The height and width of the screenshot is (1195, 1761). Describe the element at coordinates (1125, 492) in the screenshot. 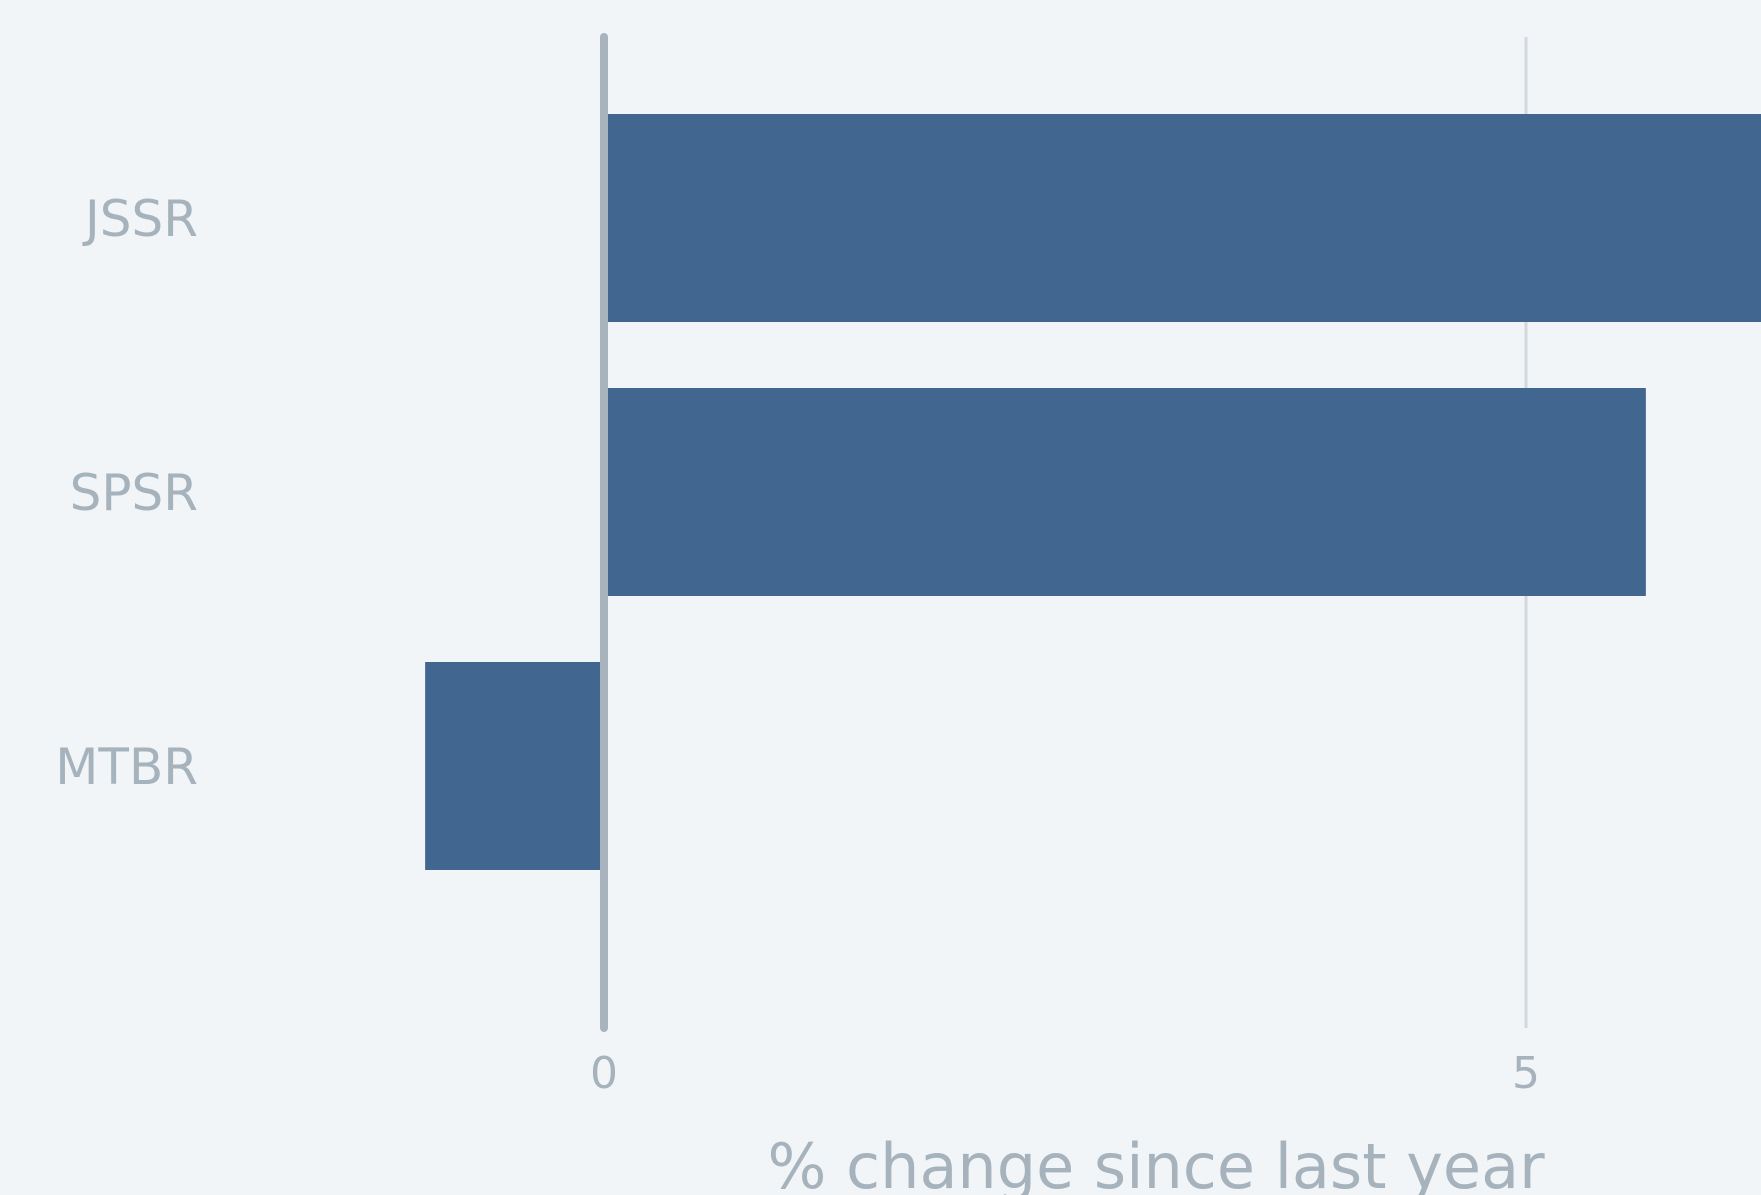

I see `bar-spsr` at that location.